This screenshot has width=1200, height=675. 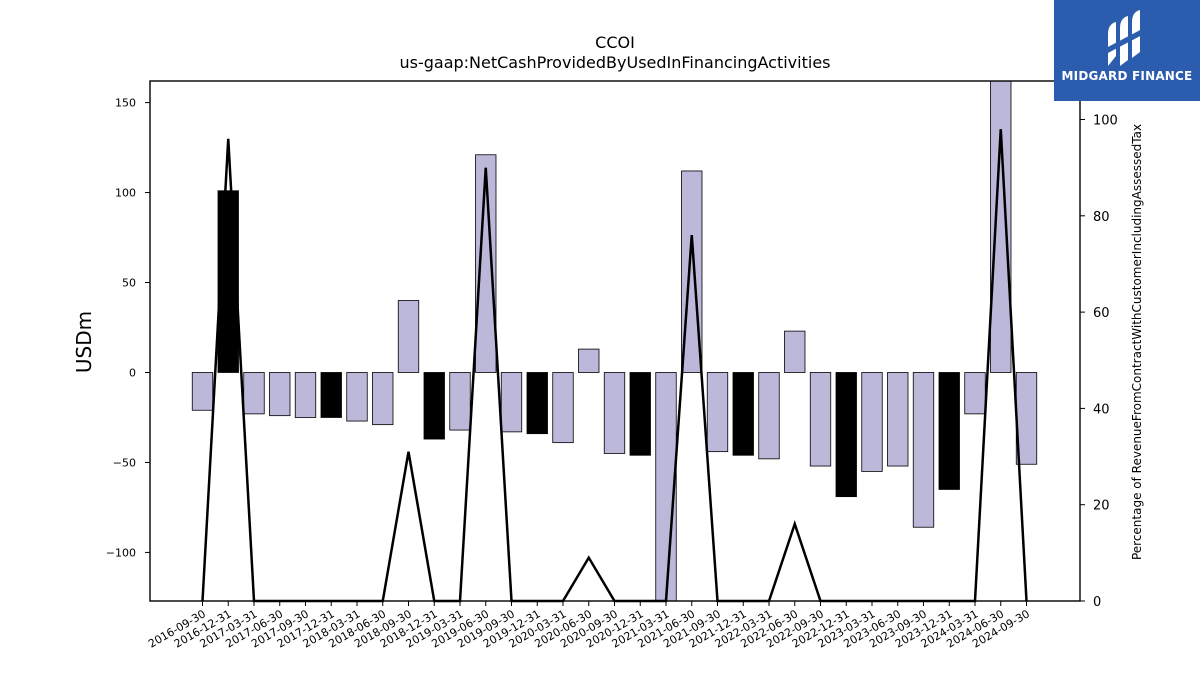 I want to click on brand-logo: MIDGARD FINANCE, so click(x=1127, y=50).